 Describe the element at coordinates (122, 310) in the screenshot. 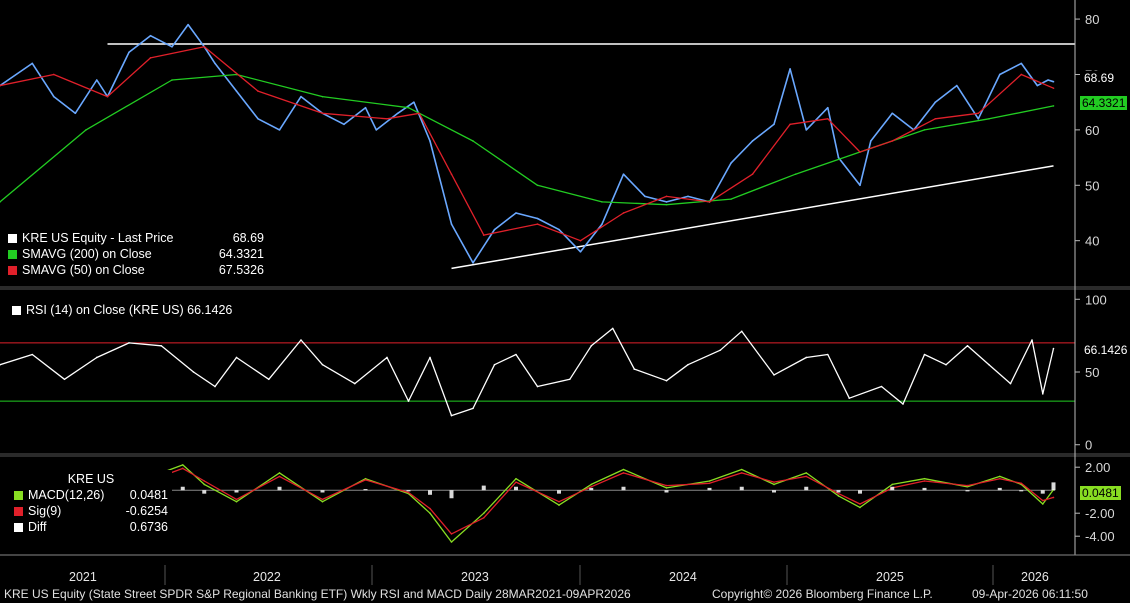

I see `legend-rsi: RSI (14) on Close (KRE US) 66.1426` at that location.